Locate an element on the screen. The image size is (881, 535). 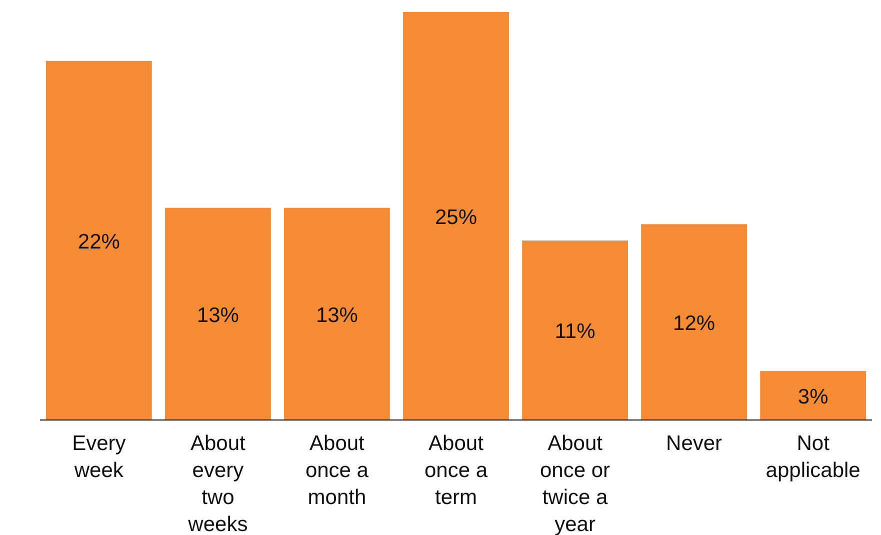
data-label: 3% is located at coordinates (813, 397).